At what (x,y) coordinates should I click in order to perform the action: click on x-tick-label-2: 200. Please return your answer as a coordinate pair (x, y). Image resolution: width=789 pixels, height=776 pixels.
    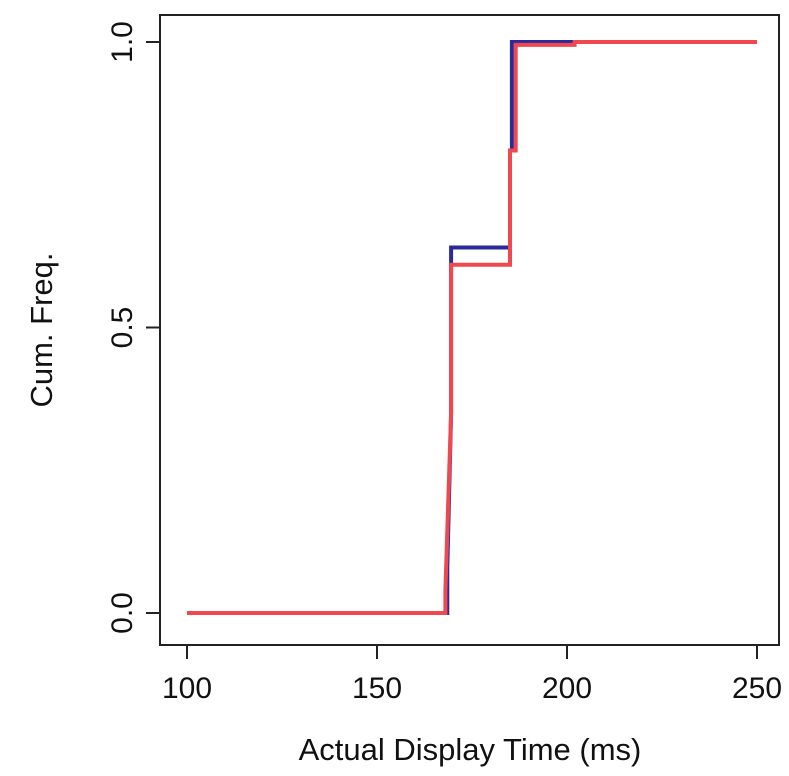
    Looking at the image, I should click on (567, 688).